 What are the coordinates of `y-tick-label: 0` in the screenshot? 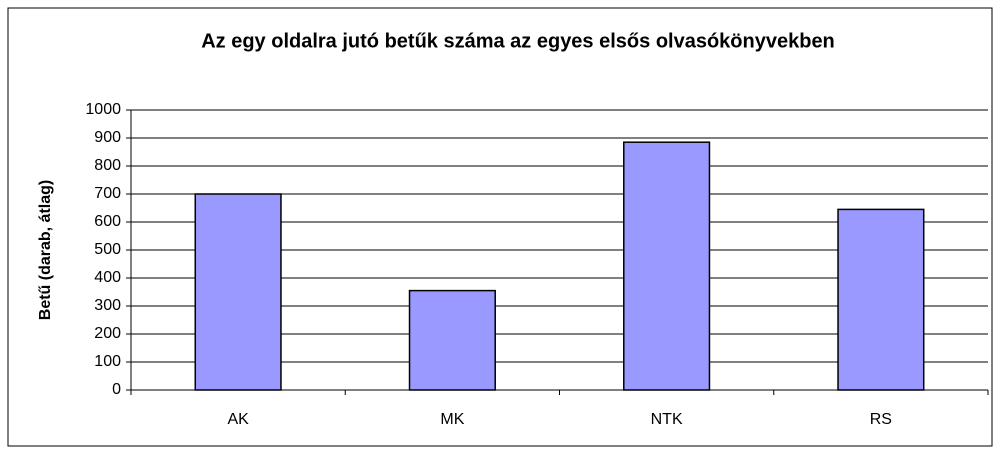 It's located at (116, 389).